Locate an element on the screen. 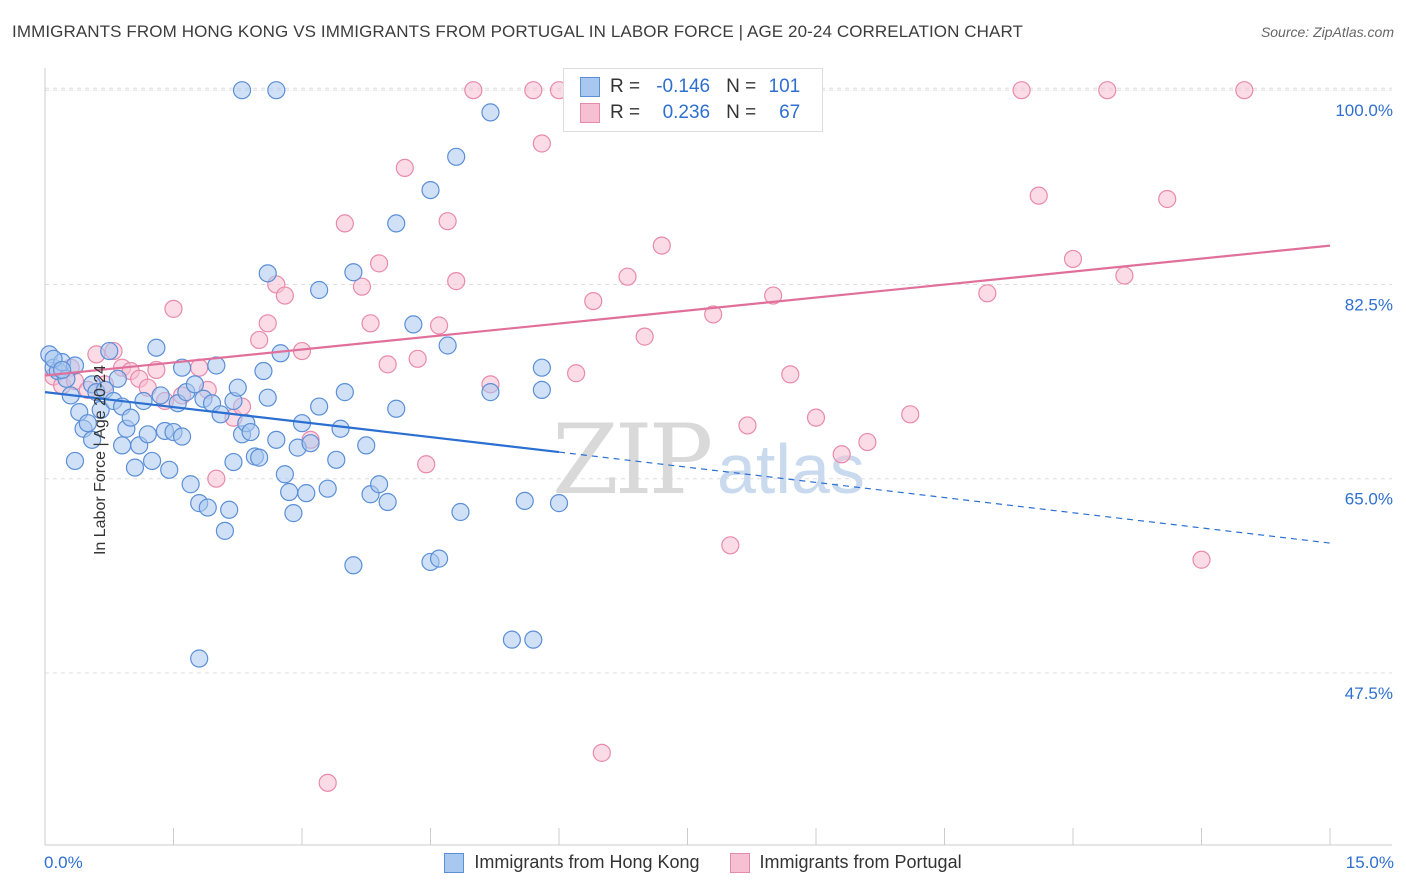 The image size is (1406, 892). watermark: ZIP atlas is located at coordinates (708, 460).